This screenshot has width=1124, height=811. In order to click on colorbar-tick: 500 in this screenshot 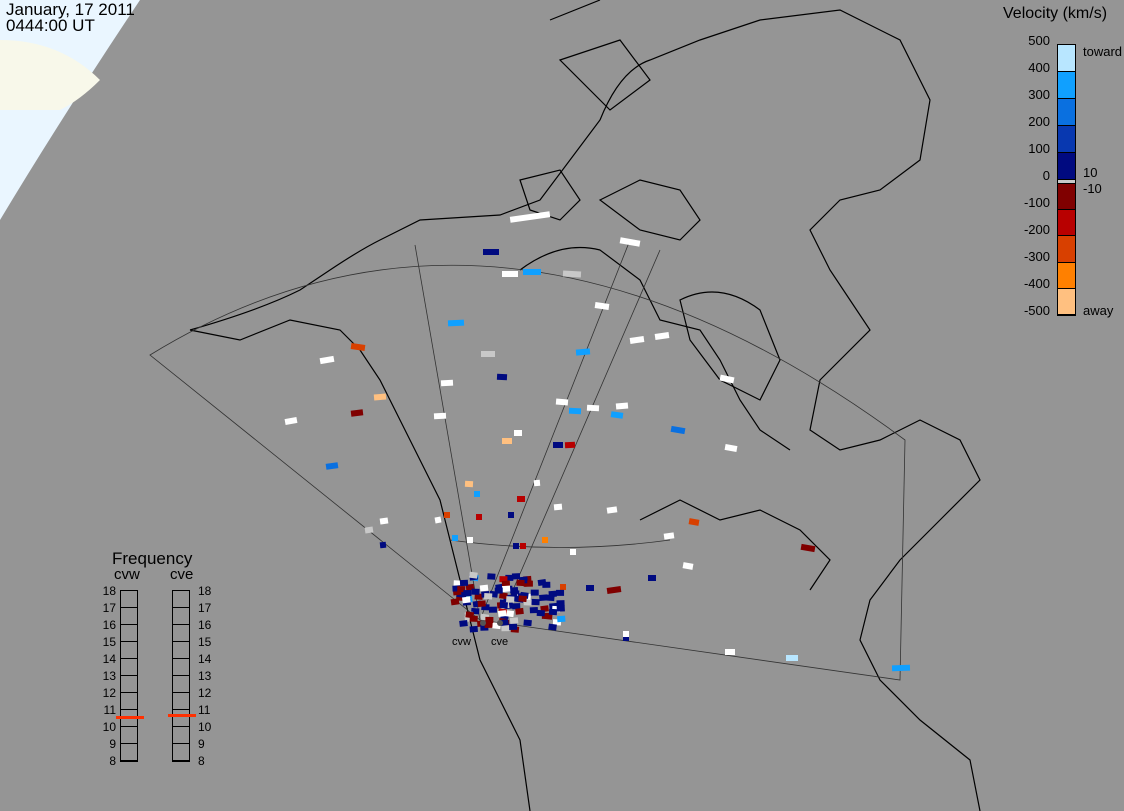, I will do `click(1039, 40)`.